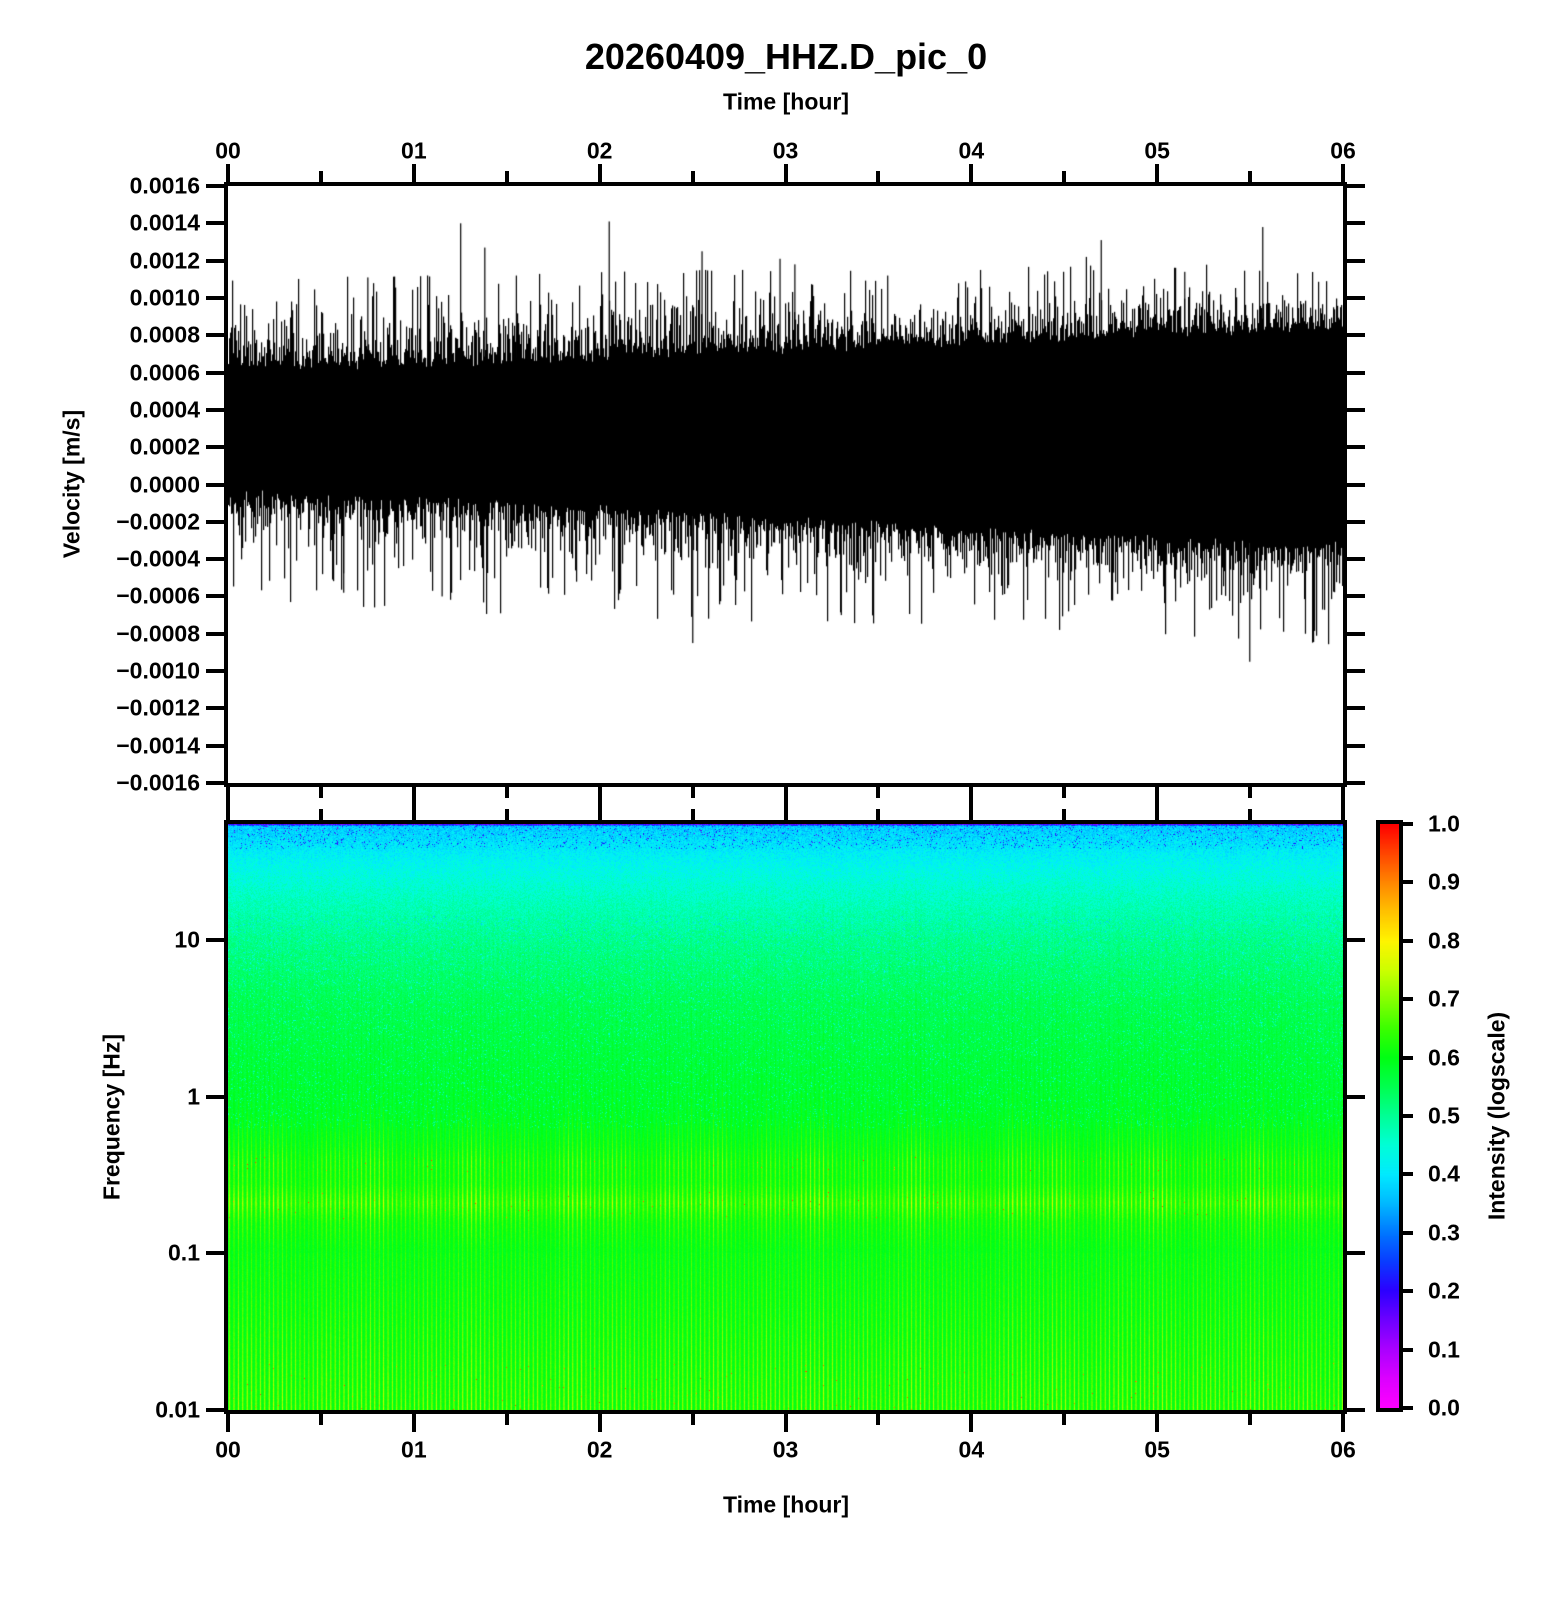 This screenshot has height=1600, width=1556. I want to click on waveform-top-tick-label: 04, so click(971, 150).